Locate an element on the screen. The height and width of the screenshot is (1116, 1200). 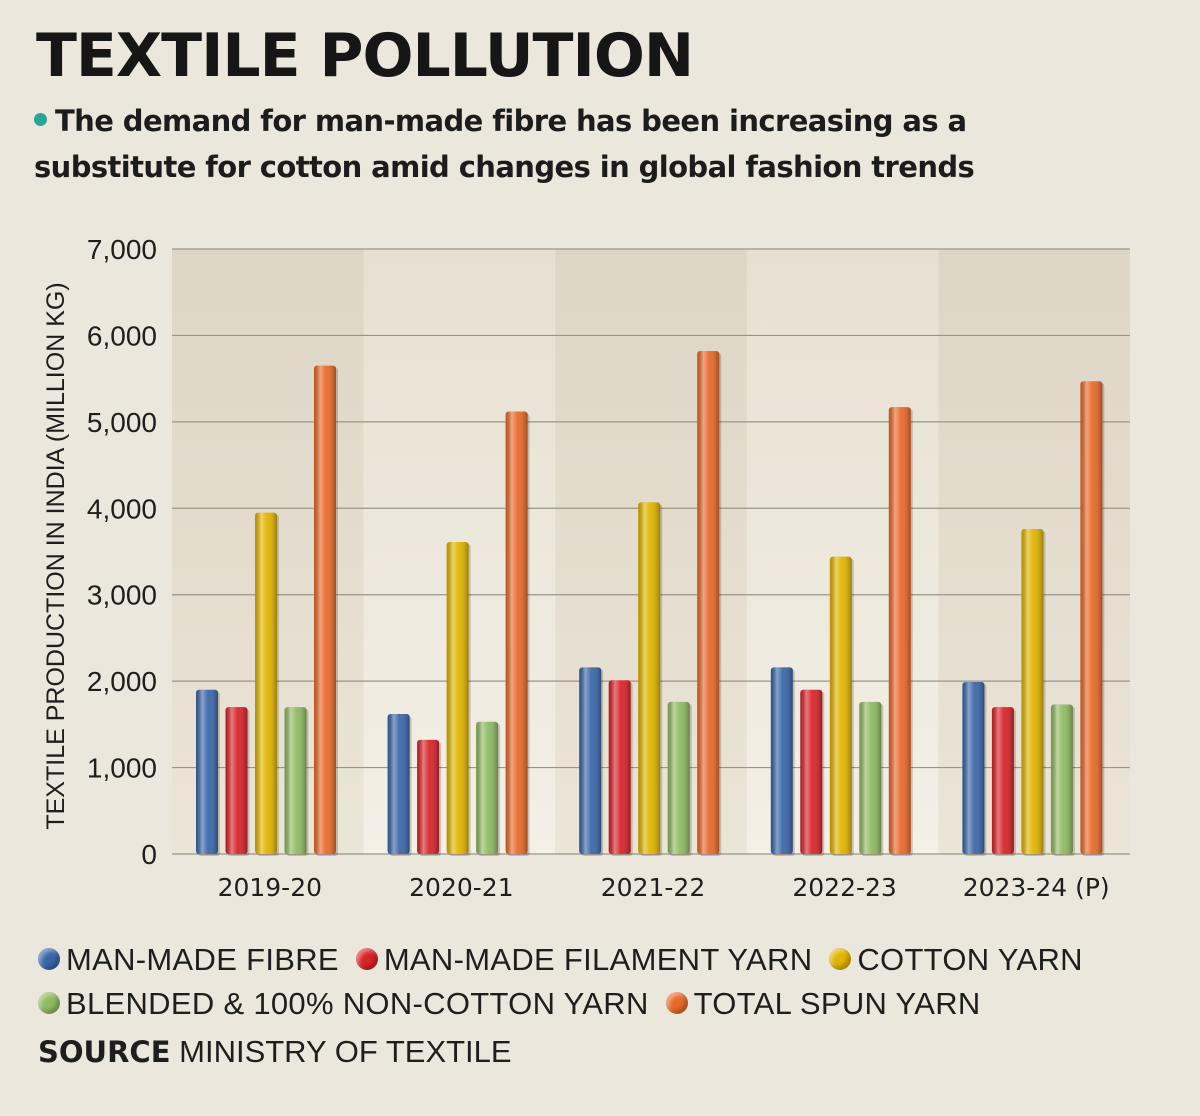
x-tick-label: 2019-20 is located at coordinates (270, 887).